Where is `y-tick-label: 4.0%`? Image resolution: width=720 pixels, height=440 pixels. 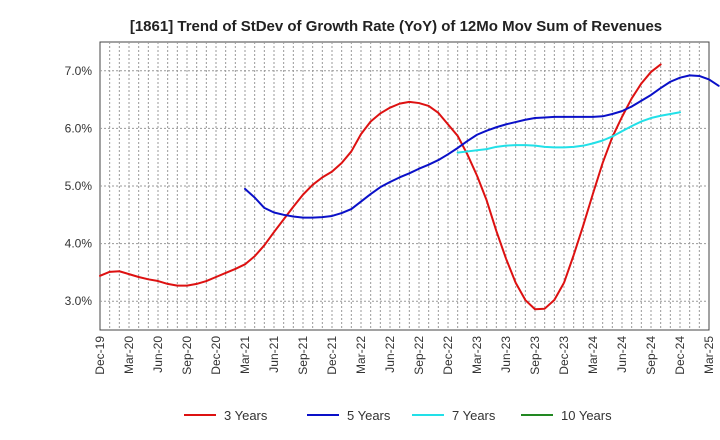 y-tick-label: 4.0% is located at coordinates (79, 244).